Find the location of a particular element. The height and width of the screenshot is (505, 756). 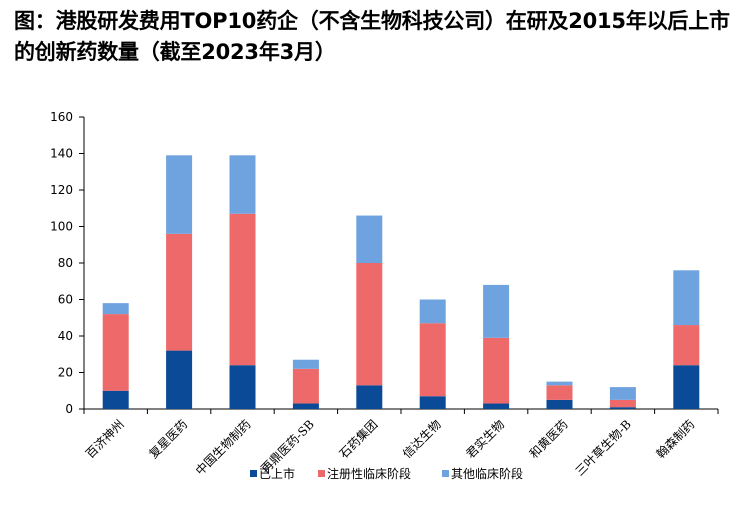

x-category-label: 翰森制药 is located at coordinates (675, 439).